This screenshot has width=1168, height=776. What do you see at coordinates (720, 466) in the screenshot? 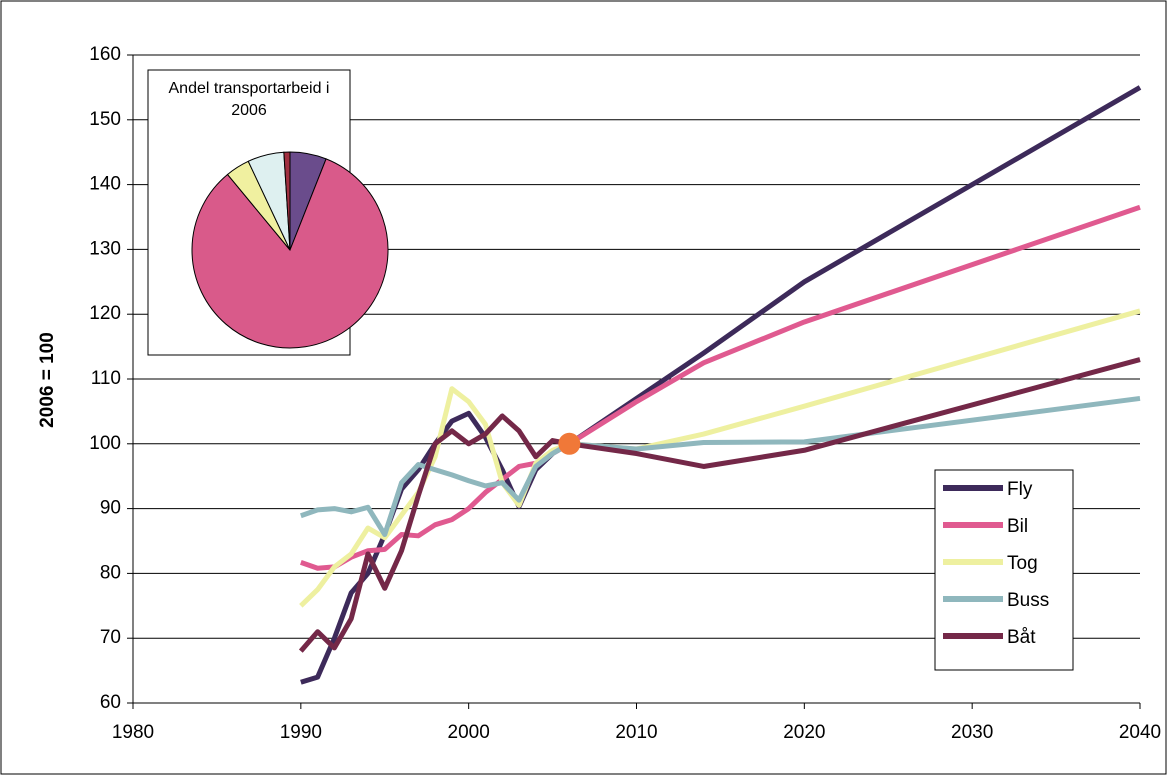
I see `series-line` at bounding box center [720, 466].